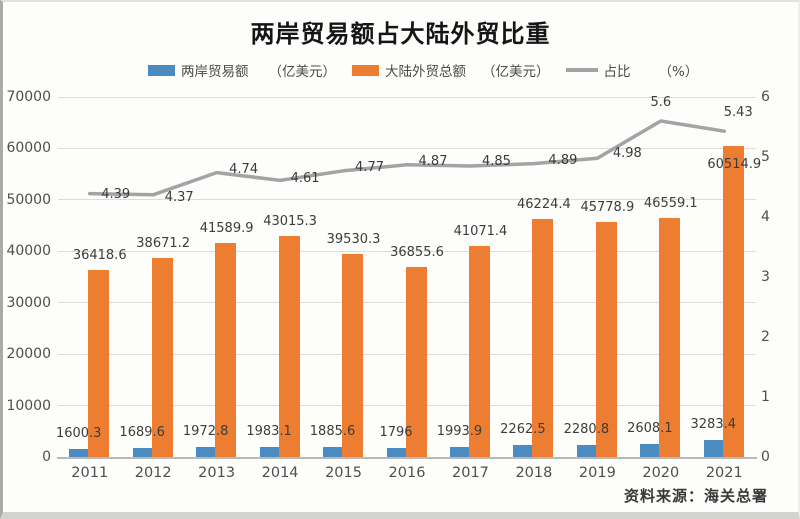 The width and height of the screenshot is (800, 519). What do you see at coordinates (28, 97) in the screenshot?
I see `left-axis-tick-label: 70000` at bounding box center [28, 97].